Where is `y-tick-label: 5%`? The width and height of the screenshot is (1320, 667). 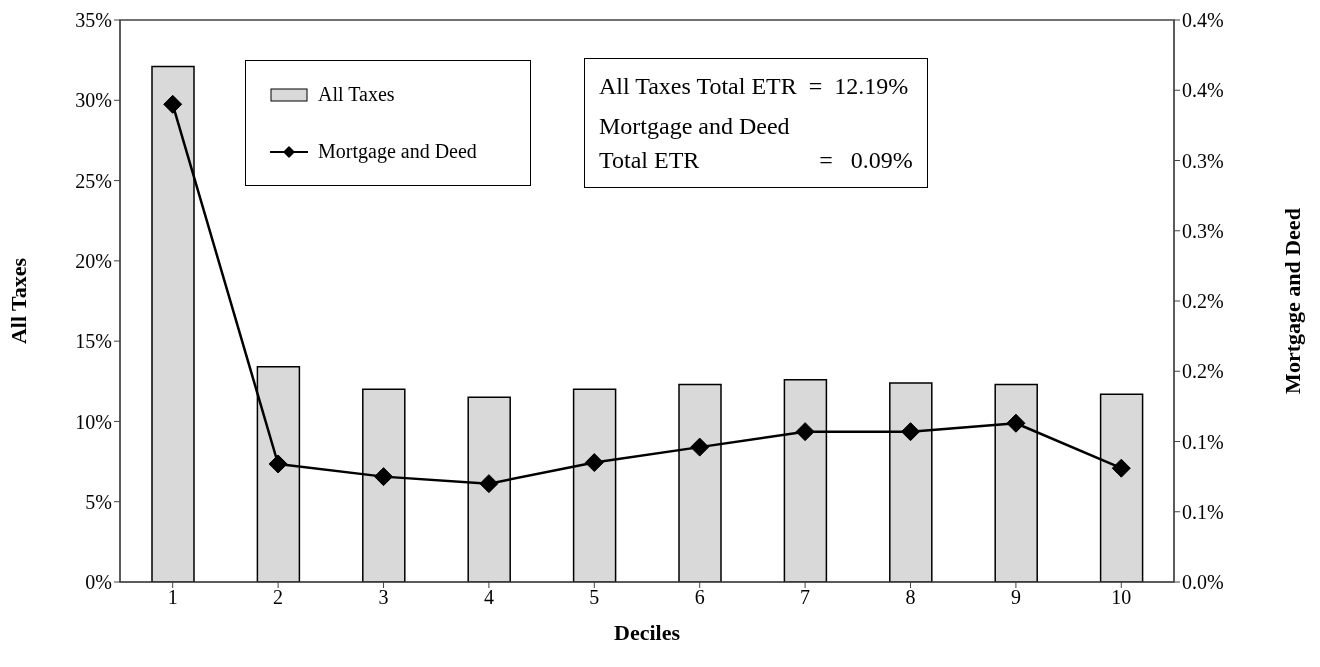
y-tick-label: 5% is located at coordinates (98, 501).